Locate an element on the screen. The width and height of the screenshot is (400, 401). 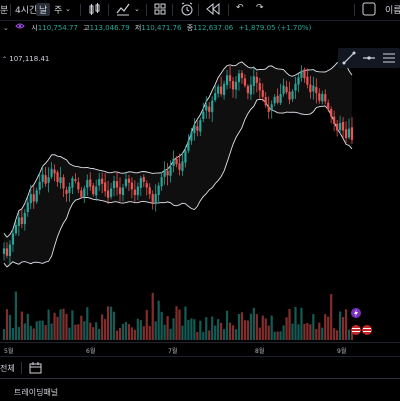
time-axis: 5월 6월 7월 8월 9월 is located at coordinates (200, 348).